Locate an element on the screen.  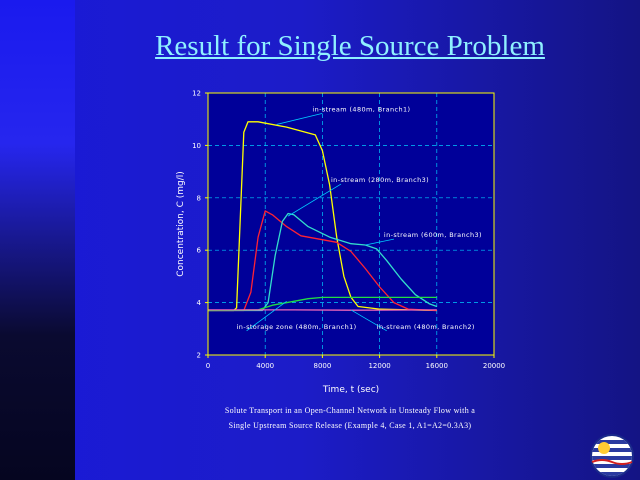
y-tick-label: 12 is located at coordinates (196, 94).